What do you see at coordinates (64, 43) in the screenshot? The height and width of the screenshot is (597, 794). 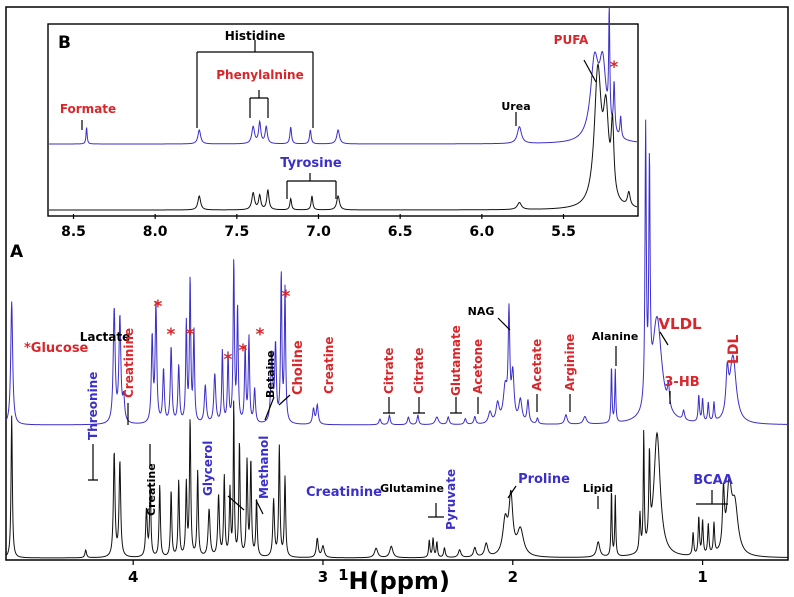 I see `panel-b-label: B` at bounding box center [64, 43].